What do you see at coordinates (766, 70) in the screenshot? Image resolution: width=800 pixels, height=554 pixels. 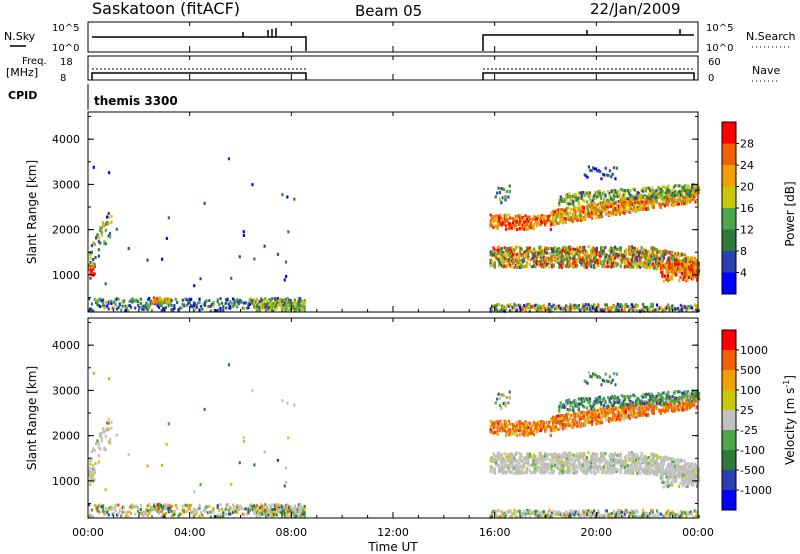 I see `nave-label: Nave` at bounding box center [766, 70].